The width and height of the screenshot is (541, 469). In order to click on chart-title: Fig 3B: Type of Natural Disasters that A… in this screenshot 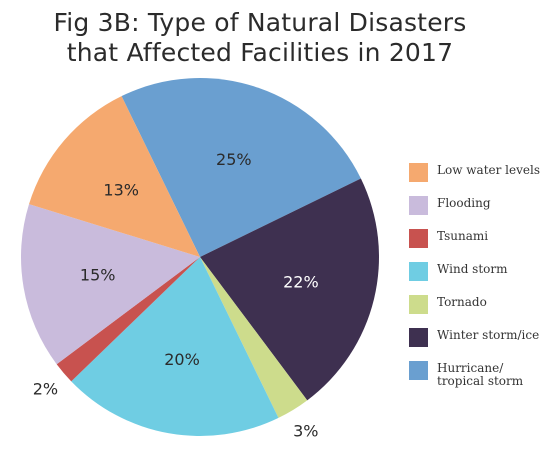, I will do `click(260, 38)`.